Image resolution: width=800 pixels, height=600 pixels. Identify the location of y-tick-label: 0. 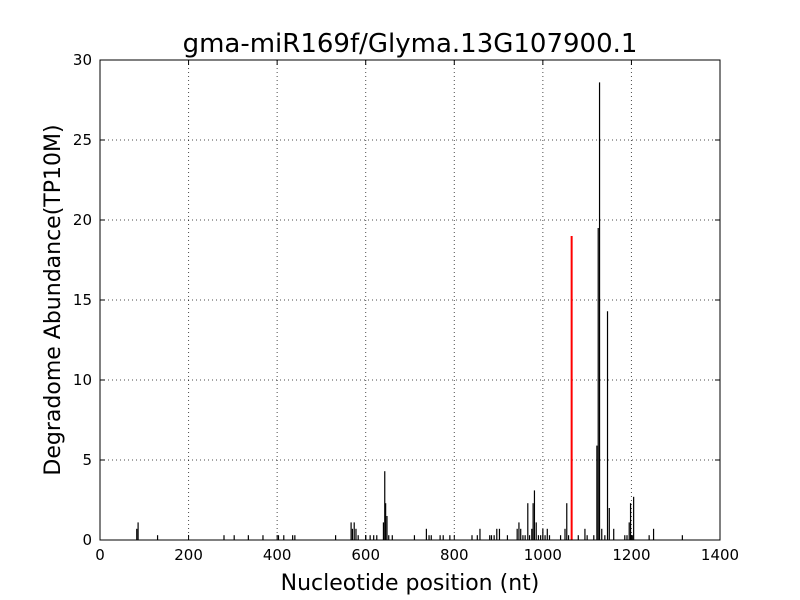
(87, 540).